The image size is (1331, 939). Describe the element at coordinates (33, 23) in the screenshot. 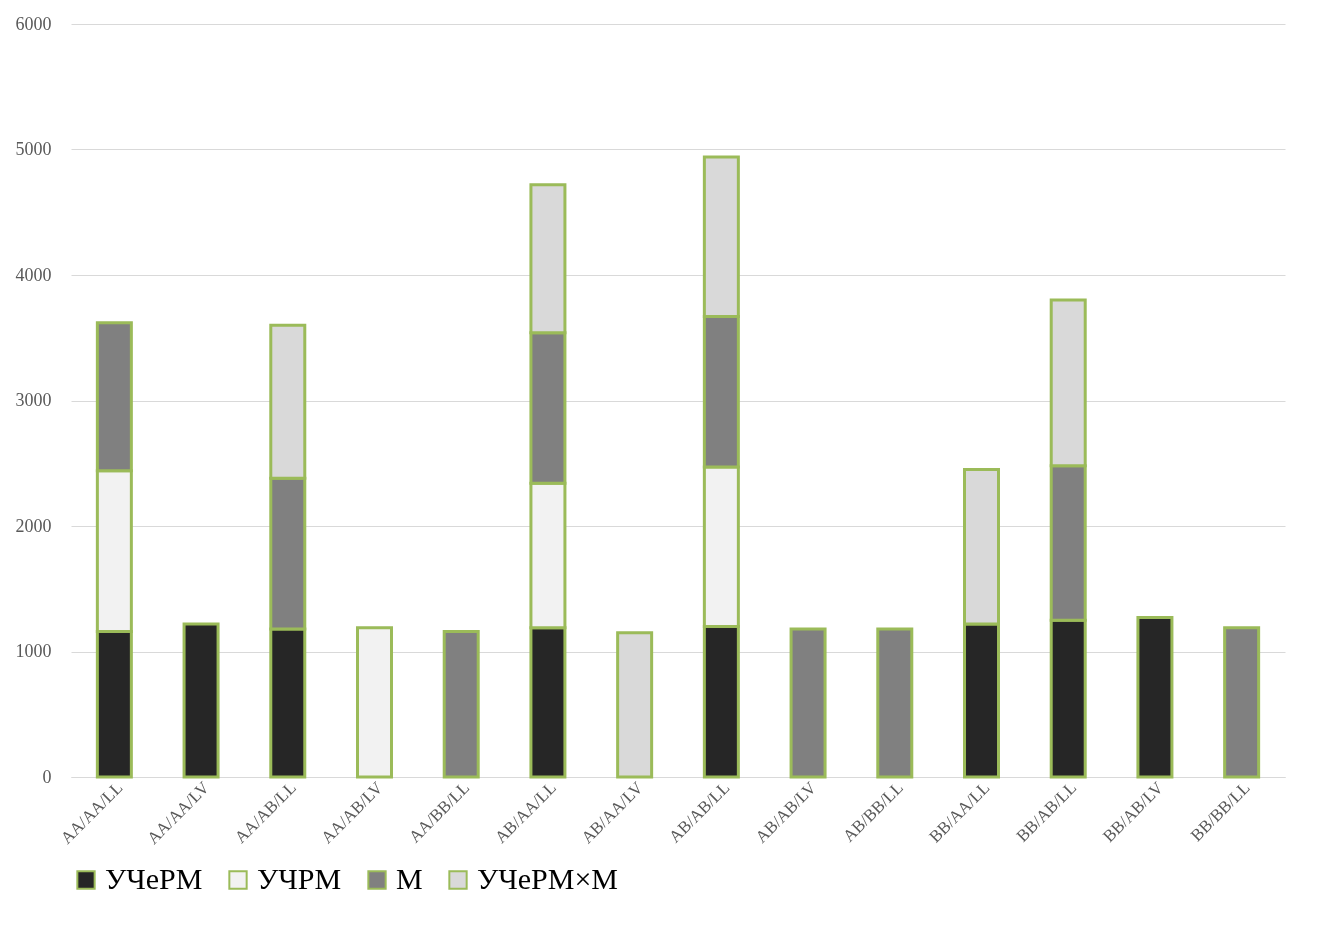

I see `y-tick-label: 6000` at that location.